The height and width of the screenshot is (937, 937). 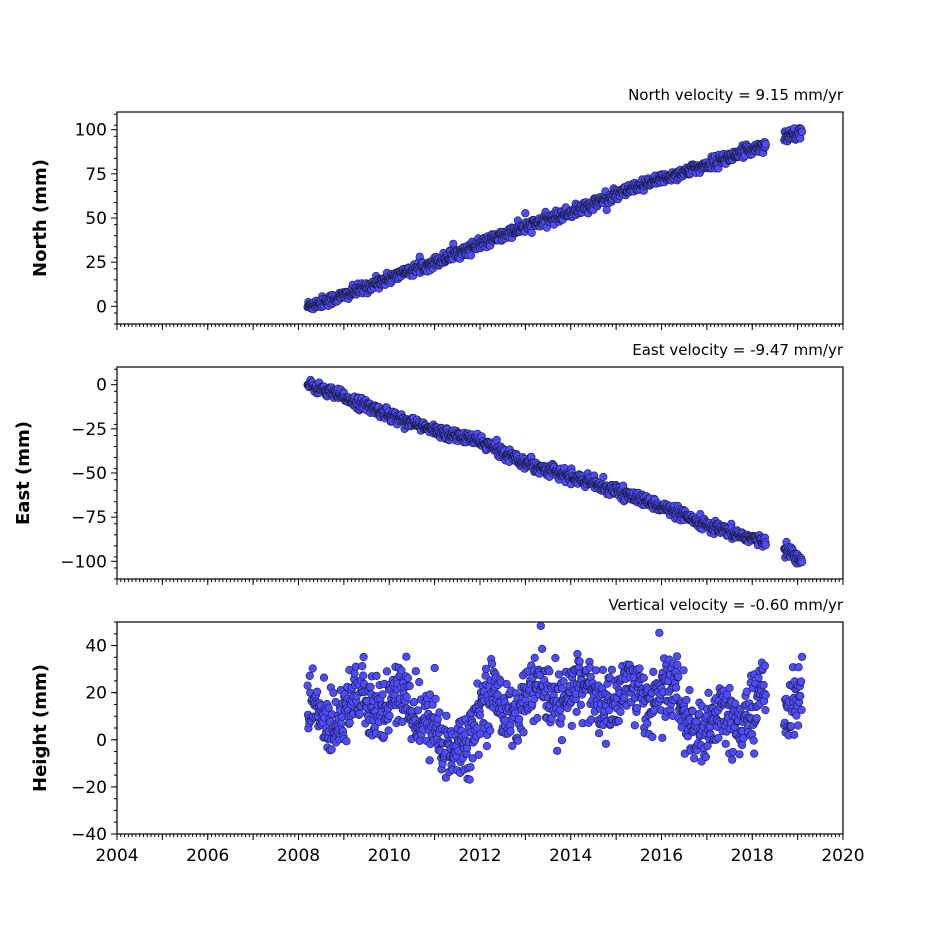 I want to click on y-axis-label: North (mm), so click(x=40, y=218).